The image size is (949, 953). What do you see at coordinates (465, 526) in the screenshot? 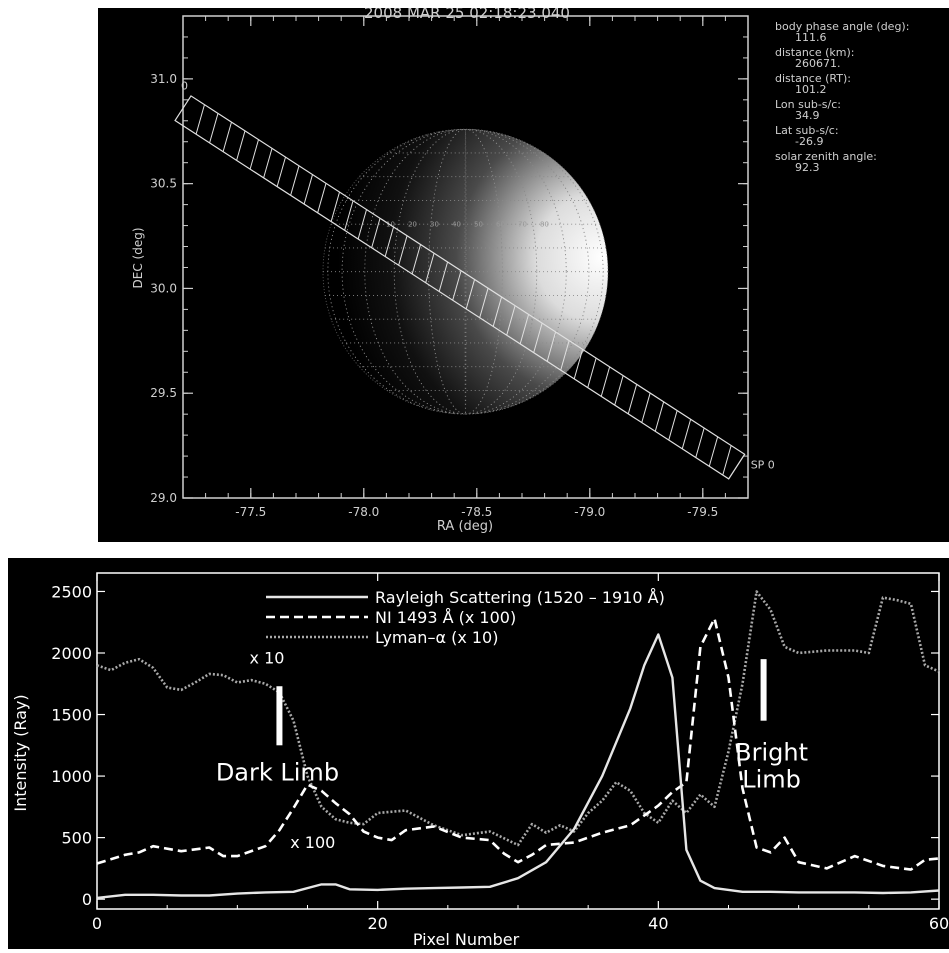
I see `x-axis-label: RA (deg)` at bounding box center [465, 526].